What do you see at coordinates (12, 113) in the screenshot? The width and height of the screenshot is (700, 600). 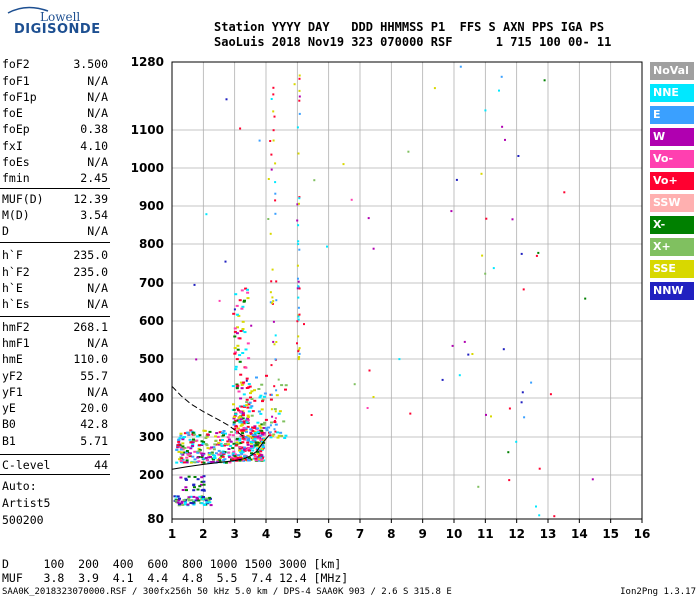 I see `param-label: foE` at bounding box center [12, 113].